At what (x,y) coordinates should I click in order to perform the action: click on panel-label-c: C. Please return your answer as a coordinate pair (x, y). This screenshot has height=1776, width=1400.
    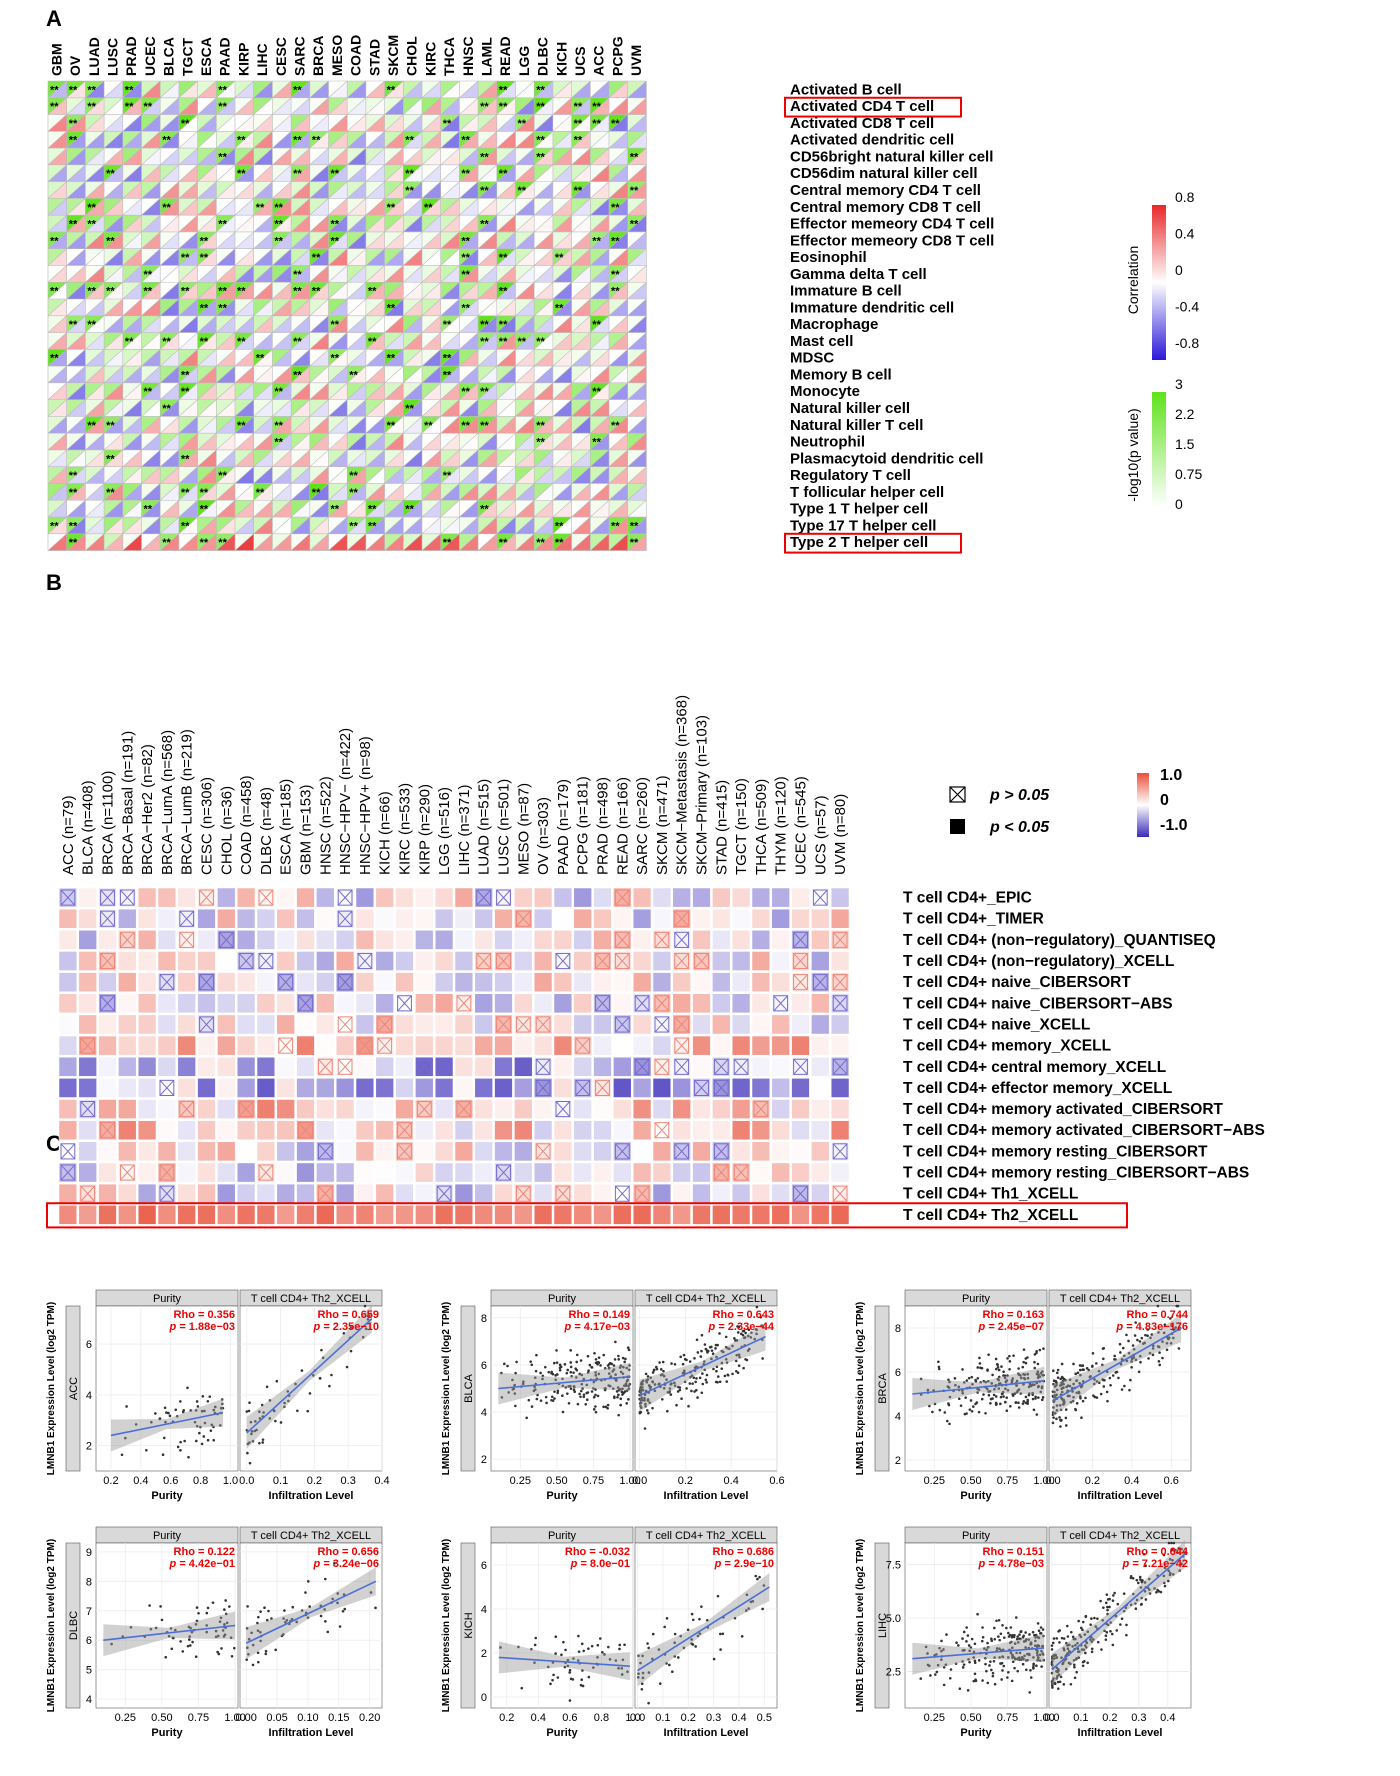
    Looking at the image, I should click on (54, 1143).